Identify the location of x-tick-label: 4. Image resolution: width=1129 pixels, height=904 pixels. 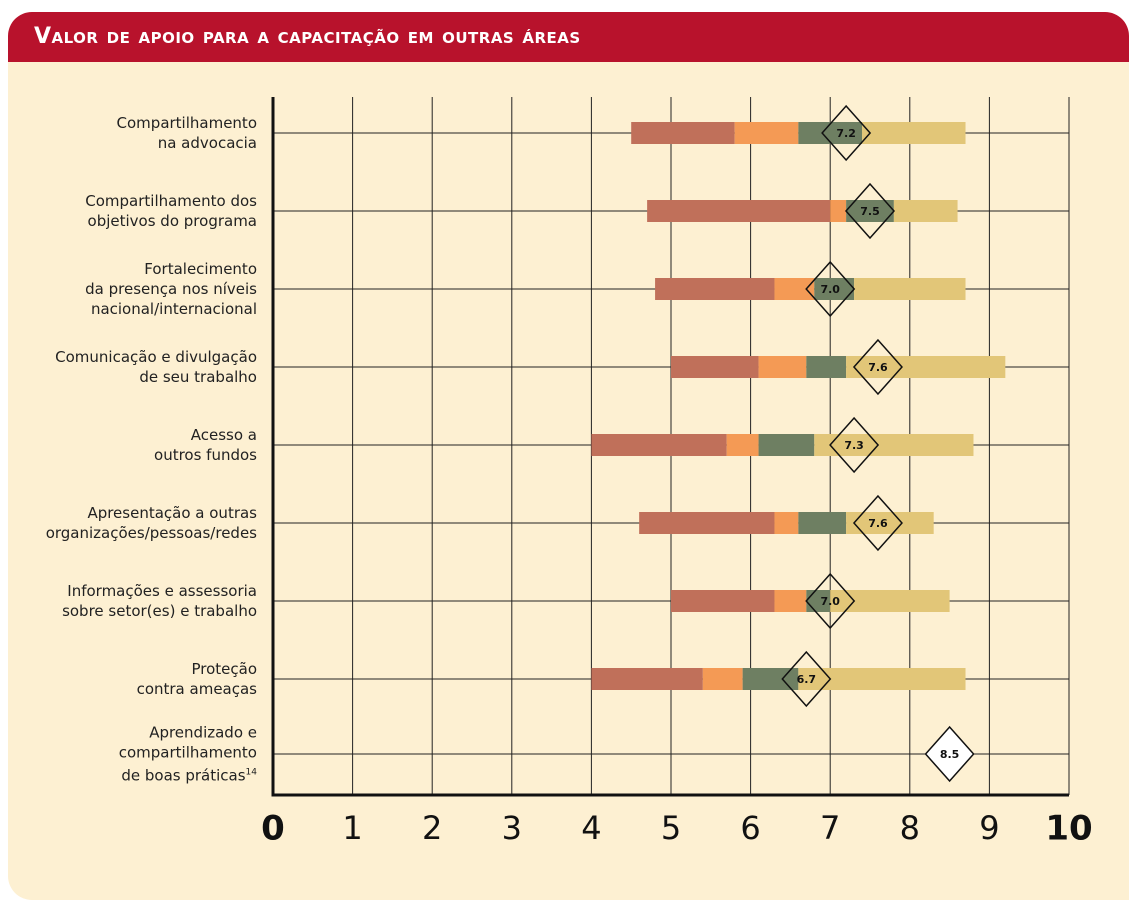
(591, 828).